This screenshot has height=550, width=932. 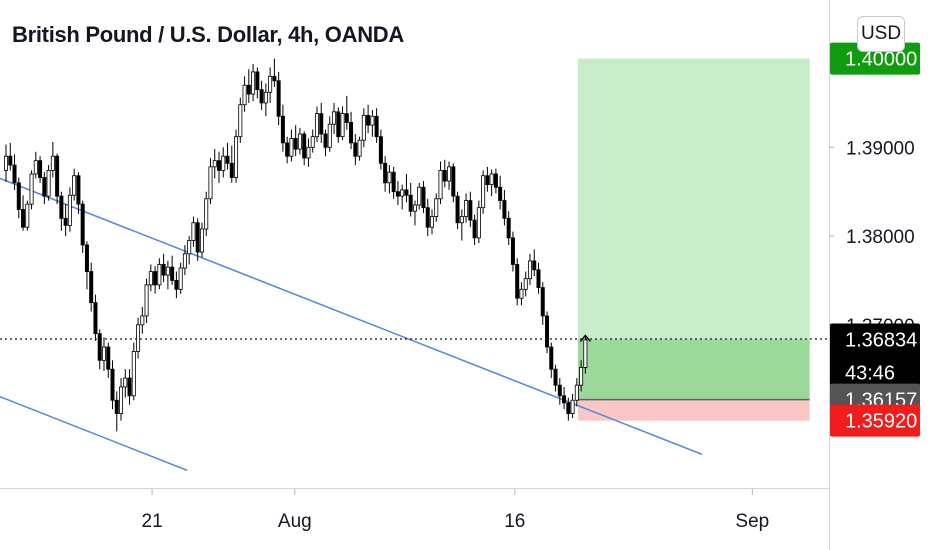 What do you see at coordinates (585, 338) in the screenshot?
I see `arrow-marker` at bounding box center [585, 338].